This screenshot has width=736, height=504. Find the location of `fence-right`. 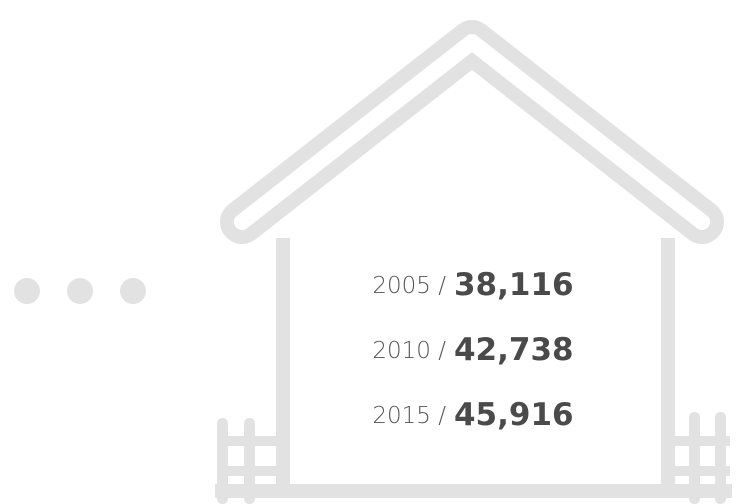

fence-right is located at coordinates (701, 458).